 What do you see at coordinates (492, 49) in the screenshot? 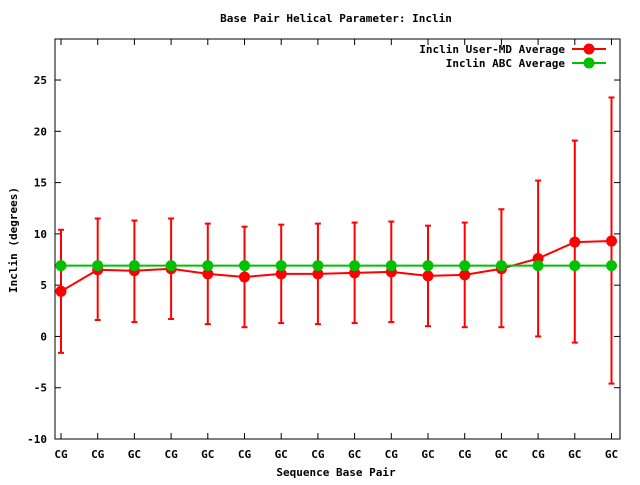
I see `legend-label: Inclin User-MD Average` at bounding box center [492, 49].